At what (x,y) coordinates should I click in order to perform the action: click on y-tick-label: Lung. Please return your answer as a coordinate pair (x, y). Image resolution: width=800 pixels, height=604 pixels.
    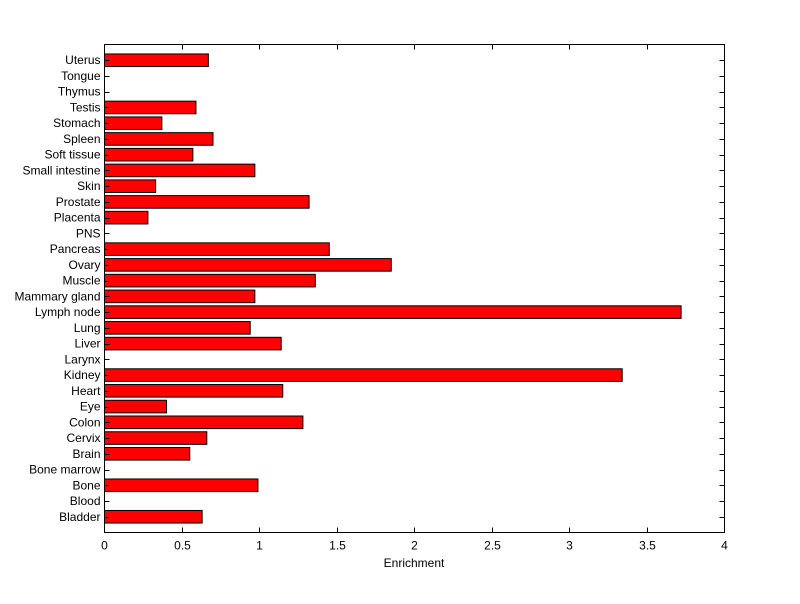
    Looking at the image, I should click on (87, 328).